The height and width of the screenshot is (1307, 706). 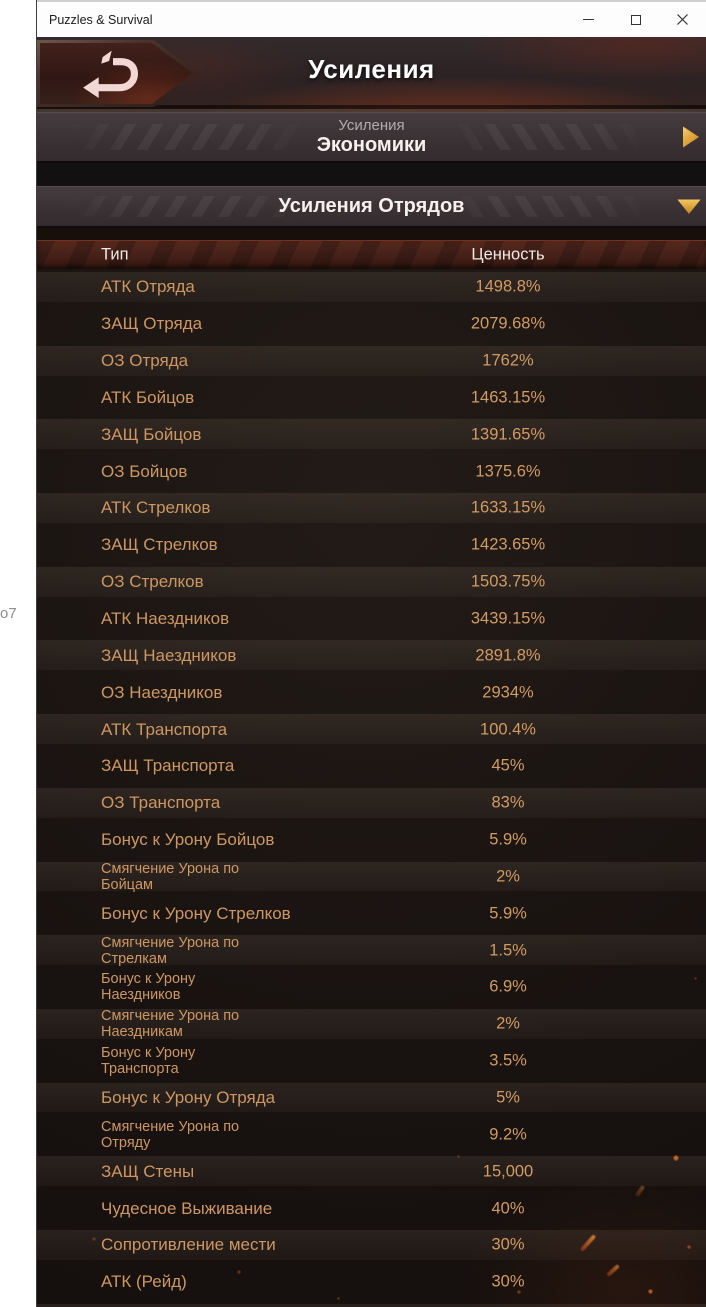 I want to click on table-row: ЗАЩ Бойцов 1391.65%, so click(x=371, y=434).